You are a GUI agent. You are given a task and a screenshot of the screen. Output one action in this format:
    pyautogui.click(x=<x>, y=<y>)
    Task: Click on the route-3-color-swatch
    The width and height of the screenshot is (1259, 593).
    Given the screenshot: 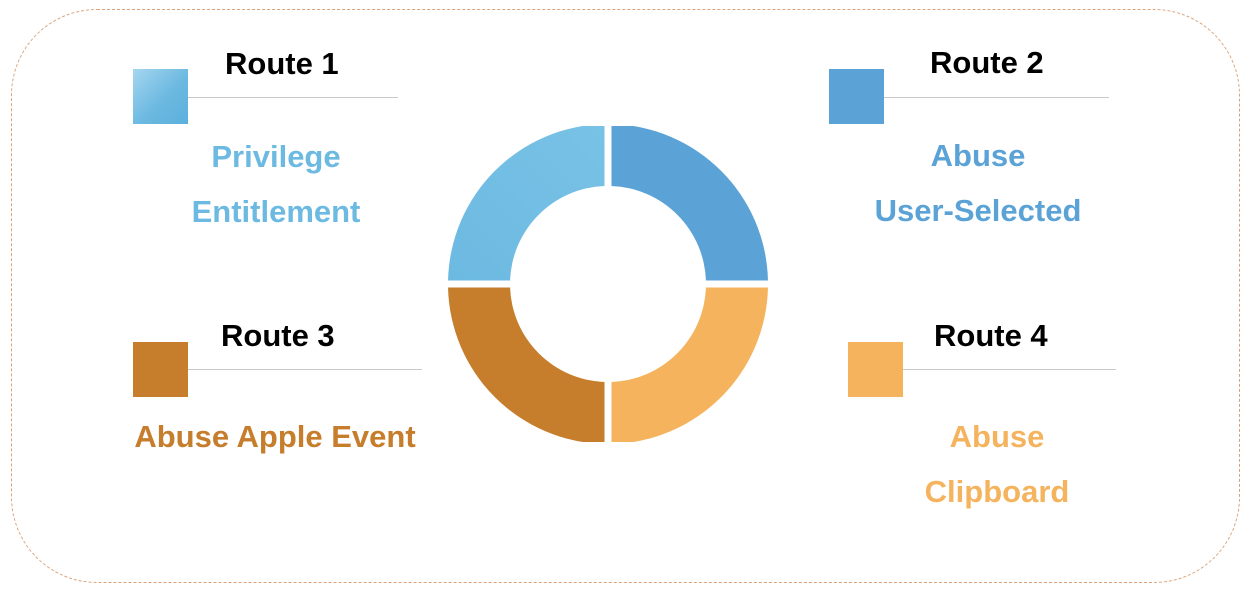 What is the action you would take?
    pyautogui.click(x=160, y=369)
    